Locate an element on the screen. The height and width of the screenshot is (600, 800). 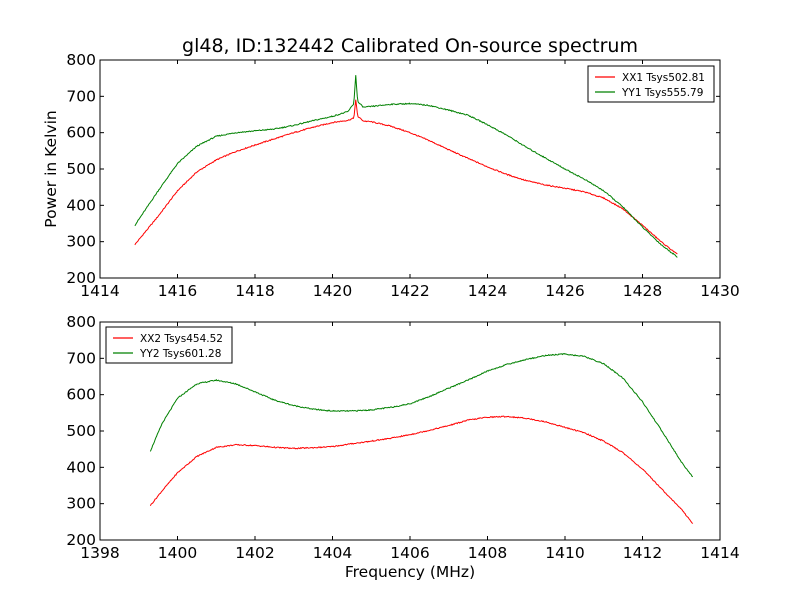
x-tick-label: 1420 is located at coordinates (332, 291).